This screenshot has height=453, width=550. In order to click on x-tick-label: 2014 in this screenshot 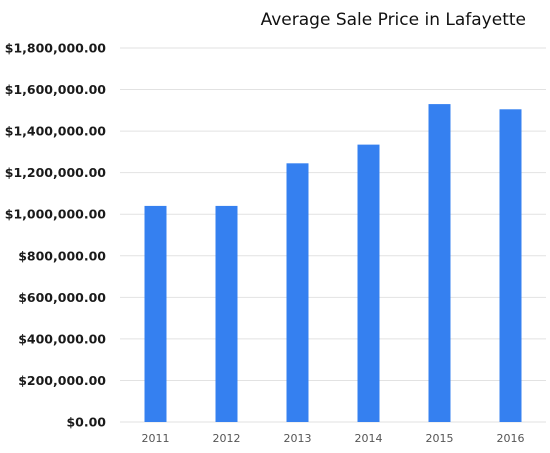, I will do `click(369, 438)`.